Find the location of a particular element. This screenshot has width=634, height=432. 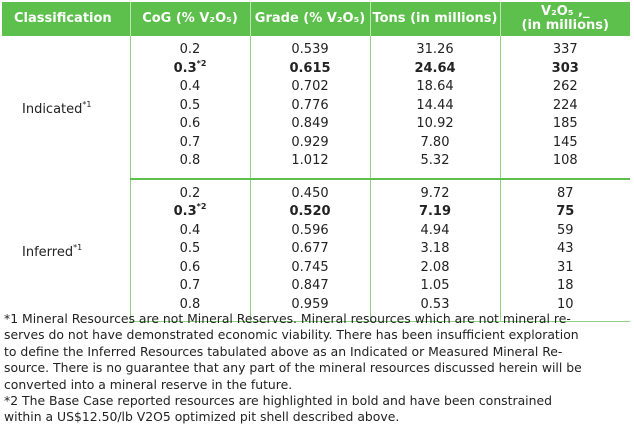

classification-label: Inferred is located at coordinates (48, 252).